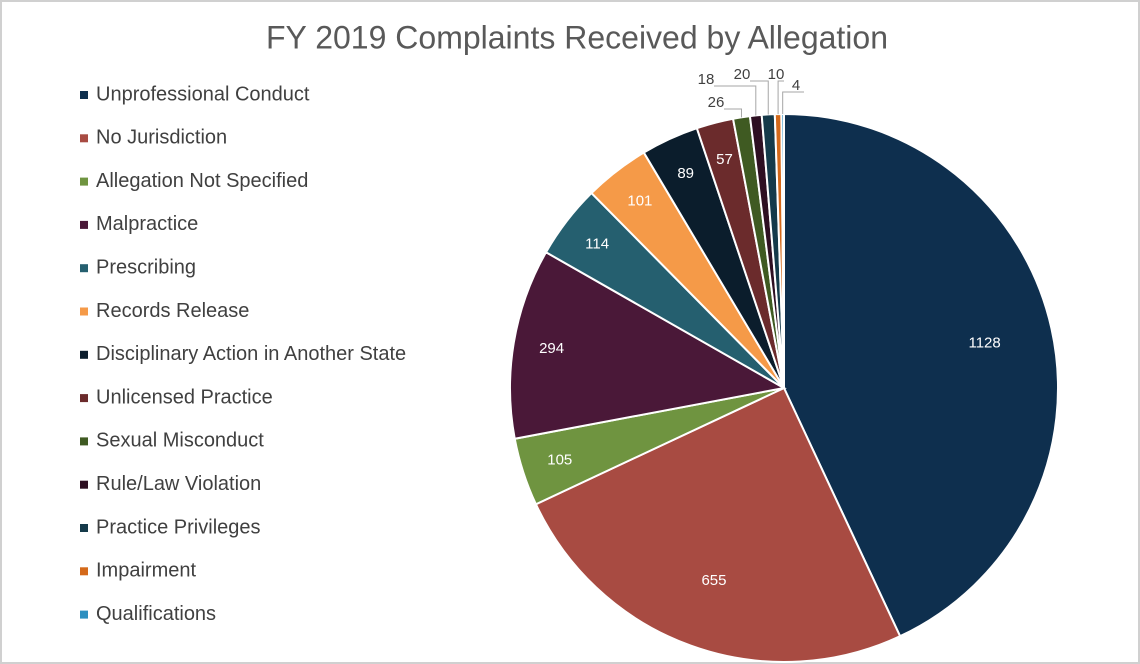 This screenshot has width=1140, height=664. Describe the element at coordinates (156, 614) in the screenshot. I see `legend-label: Qualifications` at that location.